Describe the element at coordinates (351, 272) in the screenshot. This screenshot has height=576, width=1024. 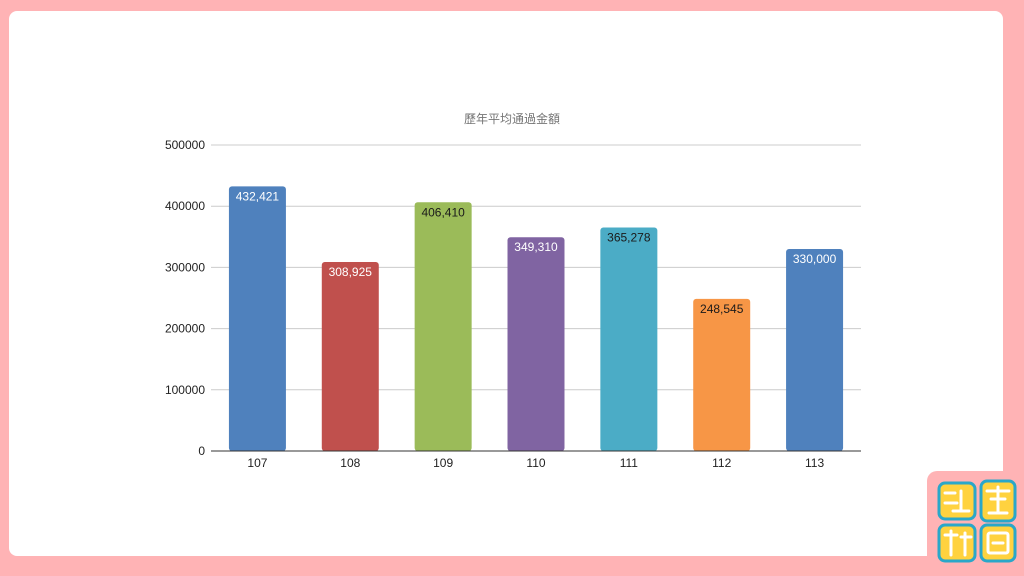
I see `data-label: 308,925` at that location.